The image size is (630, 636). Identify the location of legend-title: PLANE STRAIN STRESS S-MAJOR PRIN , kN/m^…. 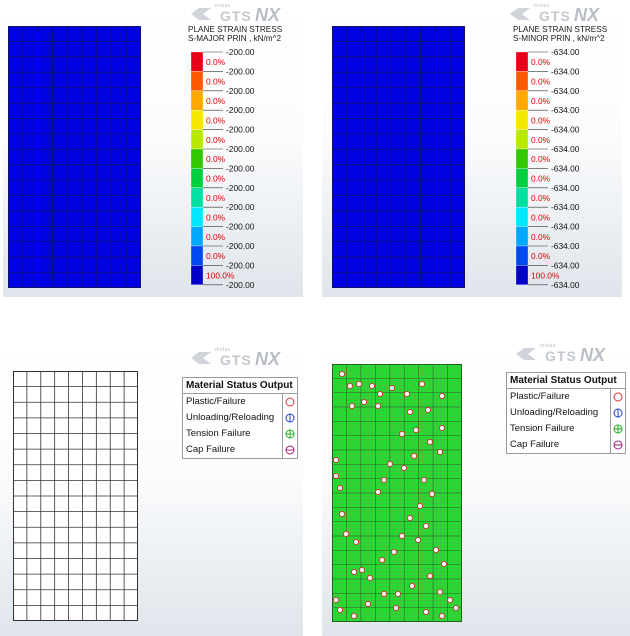
(235, 34).